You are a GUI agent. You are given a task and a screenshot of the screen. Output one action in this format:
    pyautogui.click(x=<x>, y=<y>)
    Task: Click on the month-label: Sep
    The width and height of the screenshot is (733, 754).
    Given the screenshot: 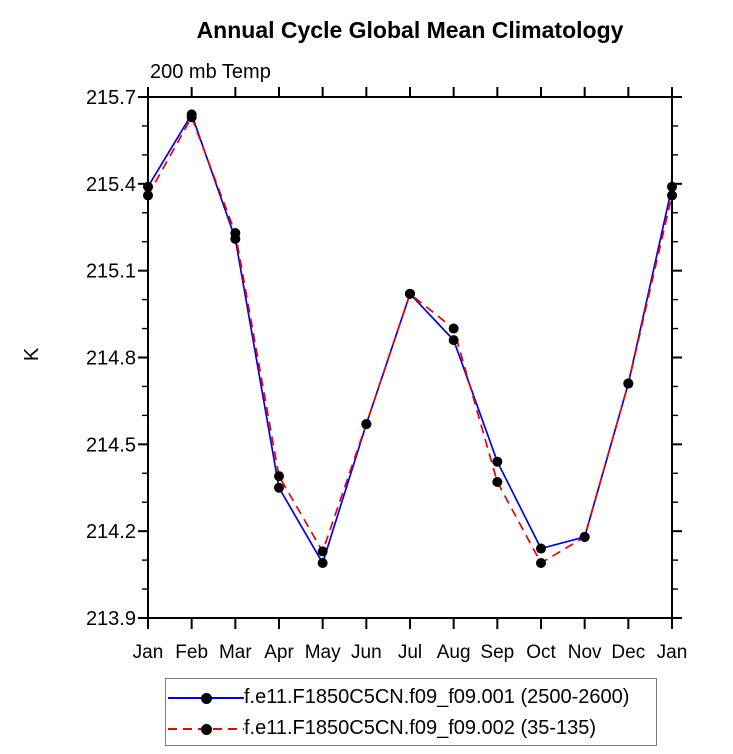 What is the action you would take?
    pyautogui.click(x=497, y=652)
    